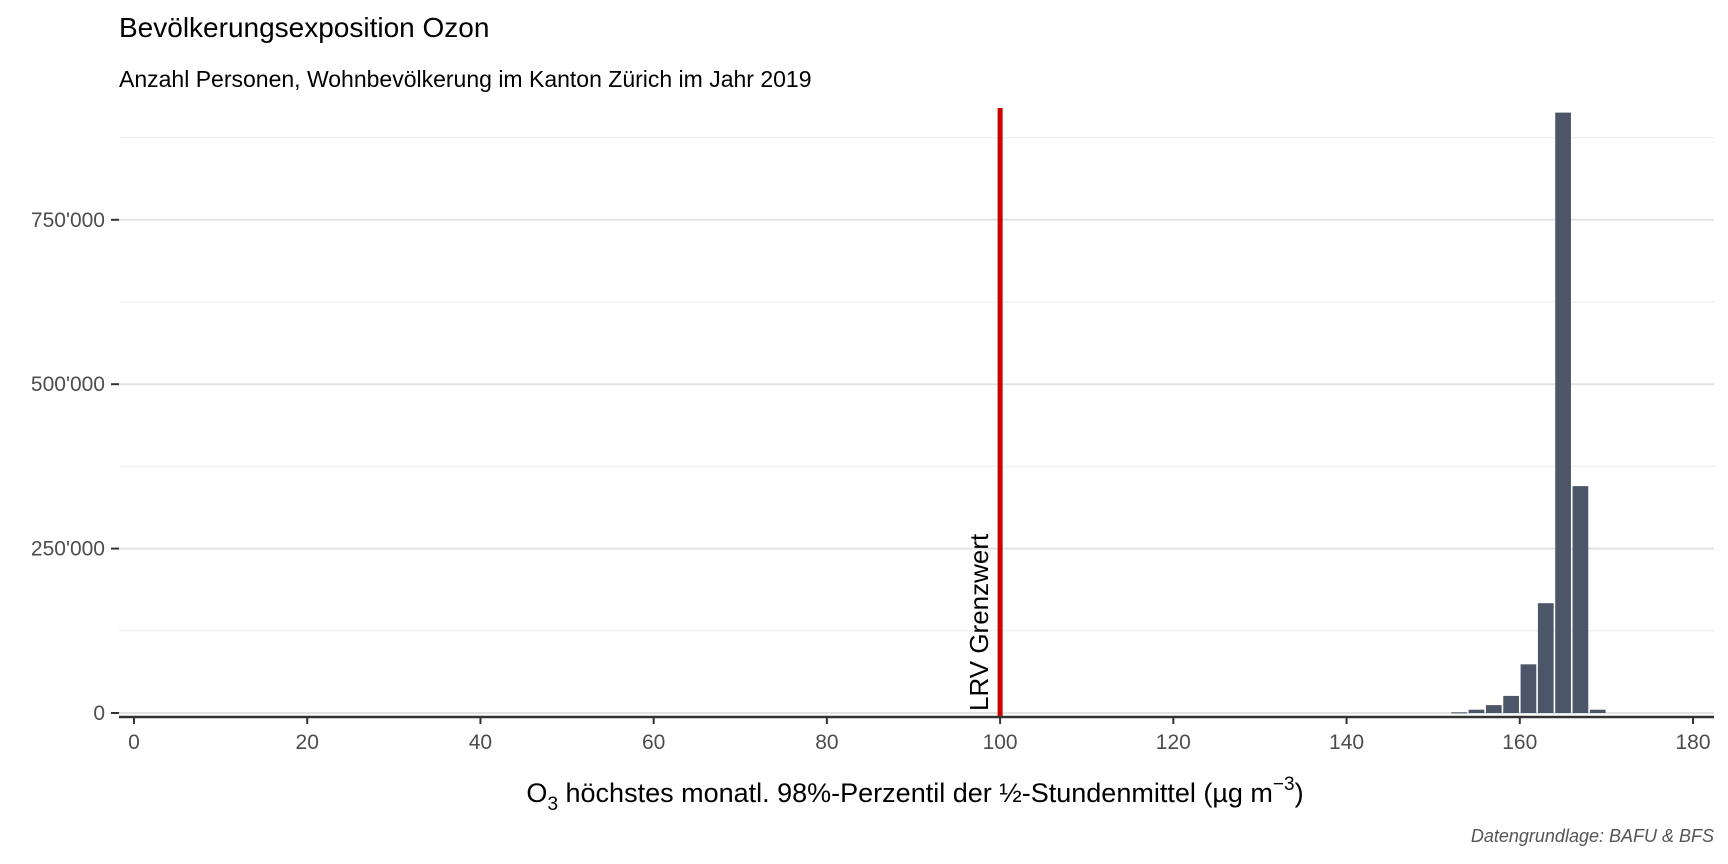  I want to click on chart-title: Bevölkerungsexposition Ozon, so click(304, 27).